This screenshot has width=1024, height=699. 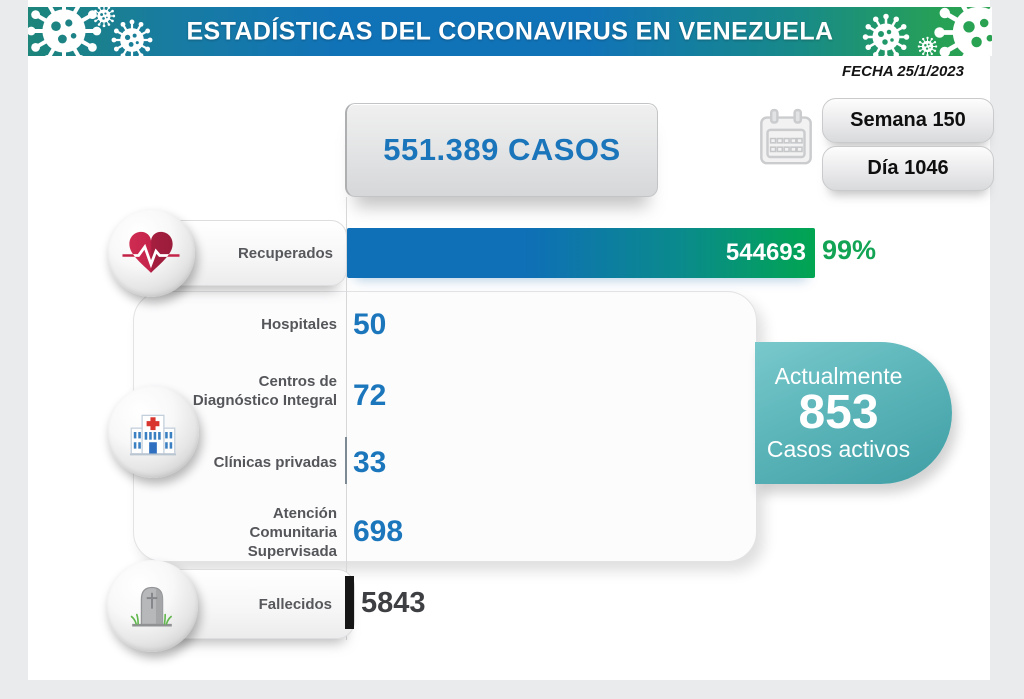 What do you see at coordinates (581, 253) in the screenshot?
I see `recovered-bar: 544693` at bounding box center [581, 253].